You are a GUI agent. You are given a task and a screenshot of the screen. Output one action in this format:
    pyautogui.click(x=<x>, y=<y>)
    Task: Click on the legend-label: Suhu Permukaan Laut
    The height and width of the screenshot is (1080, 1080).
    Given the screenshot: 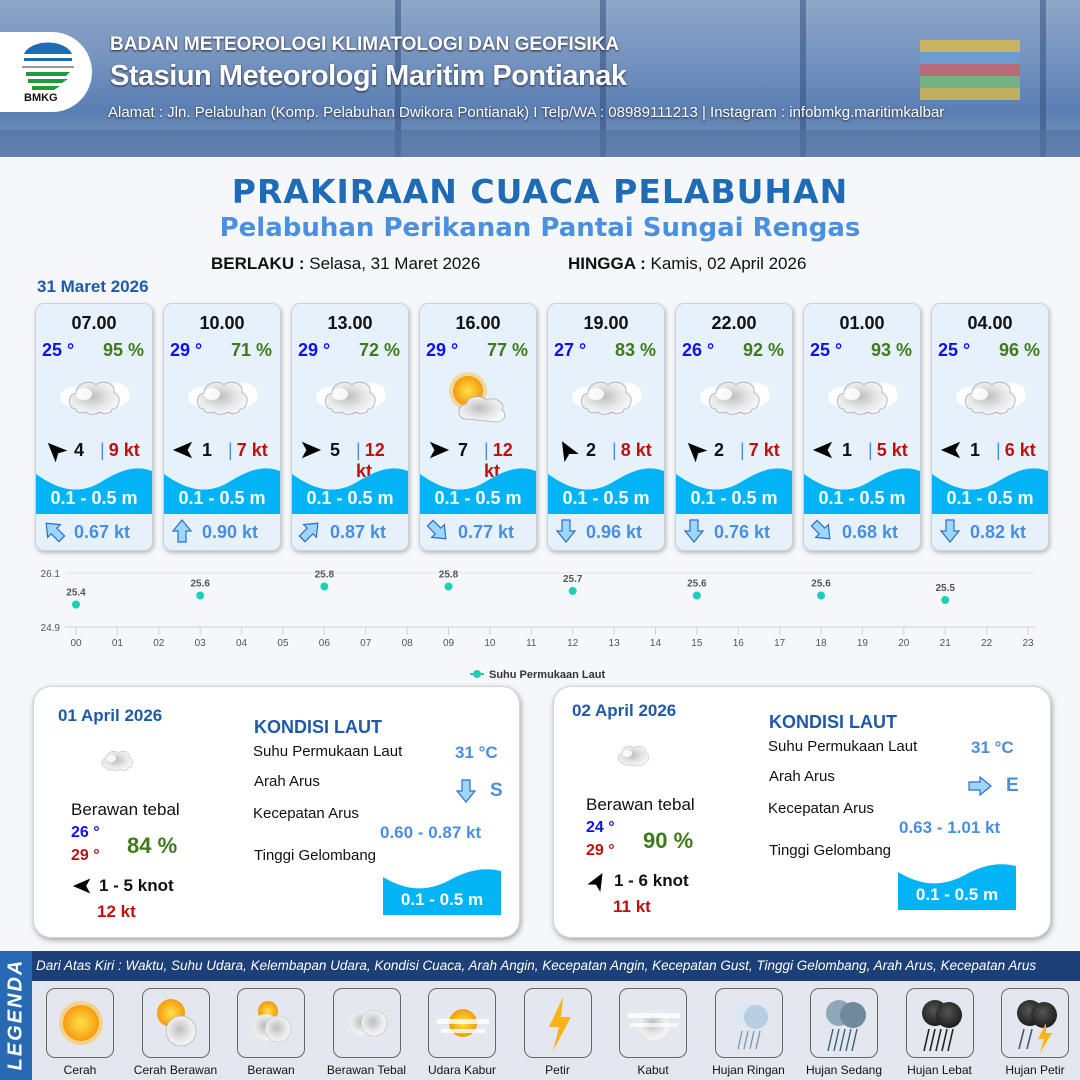 What is the action you would take?
    pyautogui.click(x=547, y=675)
    